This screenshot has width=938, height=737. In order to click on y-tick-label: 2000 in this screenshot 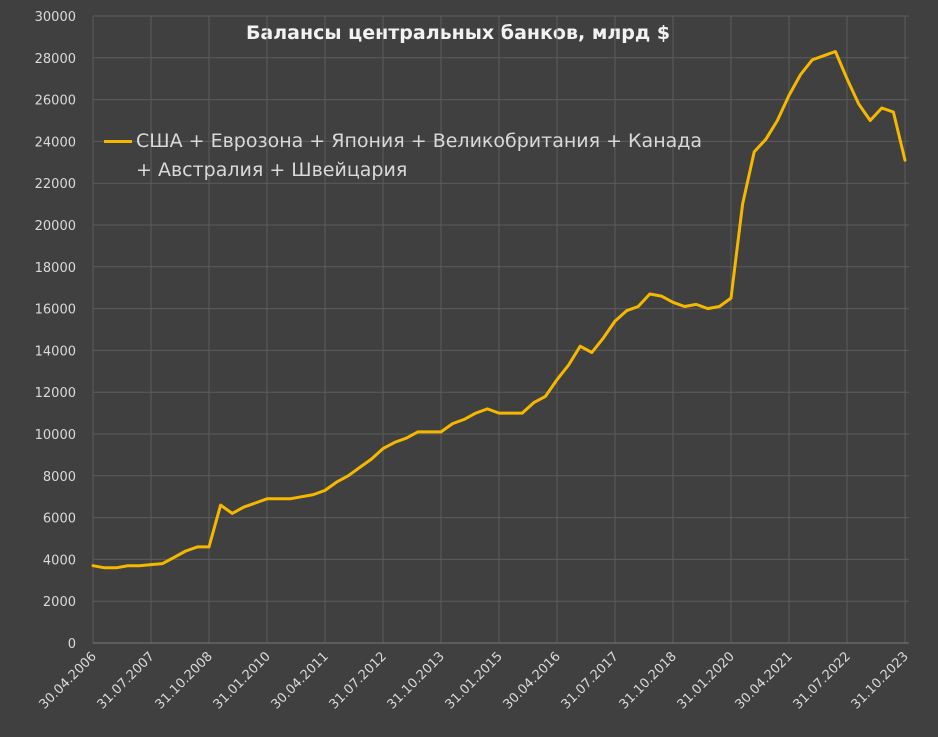, I will do `click(59, 602)`.